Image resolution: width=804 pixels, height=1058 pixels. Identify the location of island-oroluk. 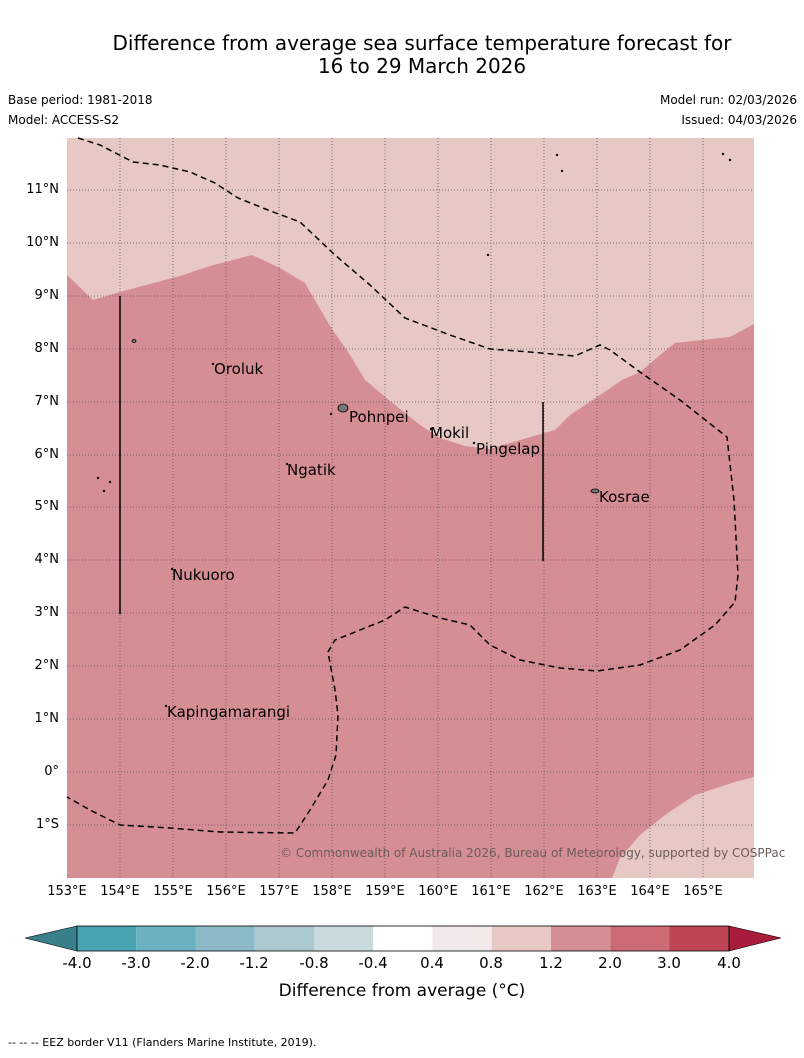
(213, 364).